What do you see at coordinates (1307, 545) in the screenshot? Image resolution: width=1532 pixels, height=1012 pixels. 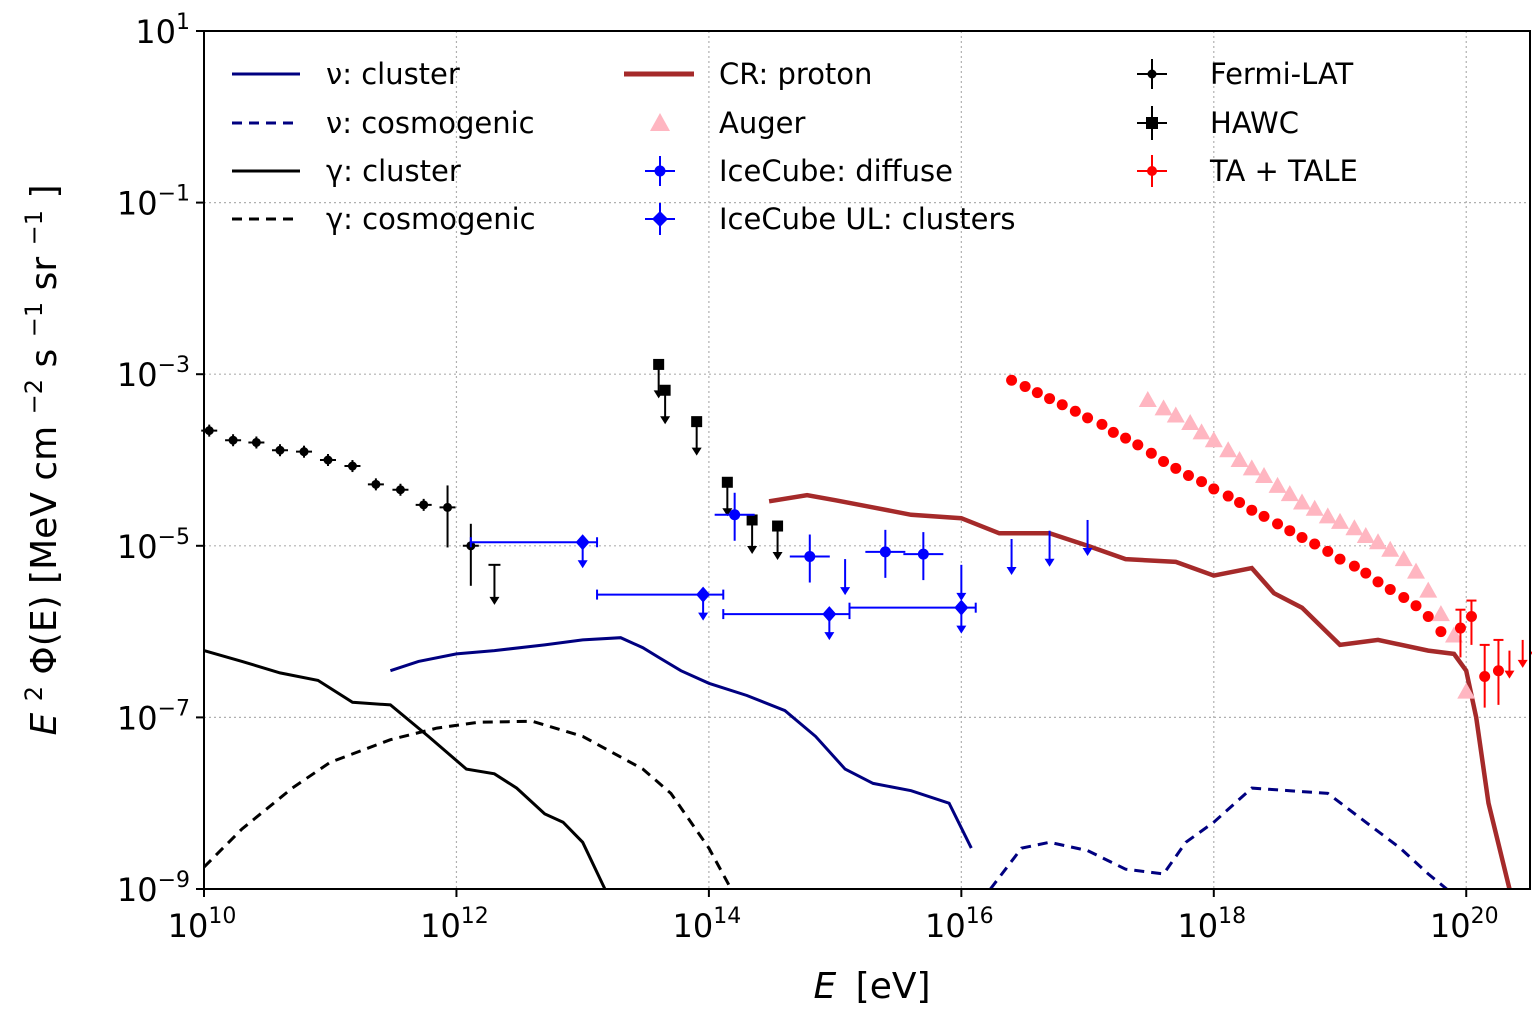 I see `series-auger` at bounding box center [1307, 545].